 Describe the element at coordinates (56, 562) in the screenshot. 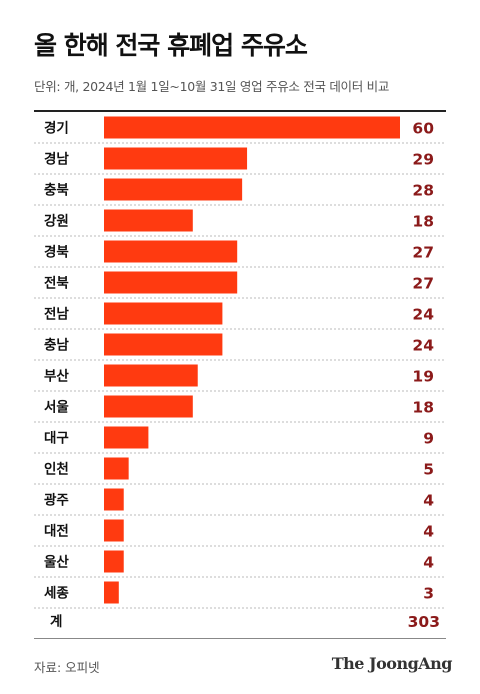

I see `category-label: 울산` at that location.